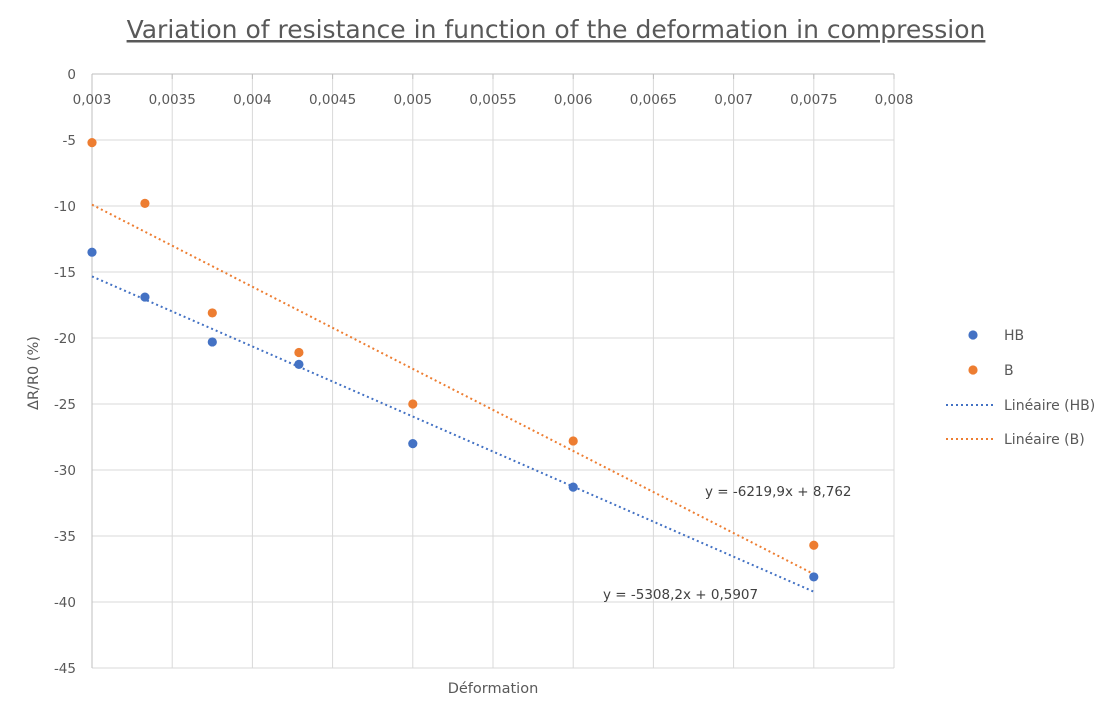  I want to click on legend-label: Linéaire (HB), so click(1049, 406).